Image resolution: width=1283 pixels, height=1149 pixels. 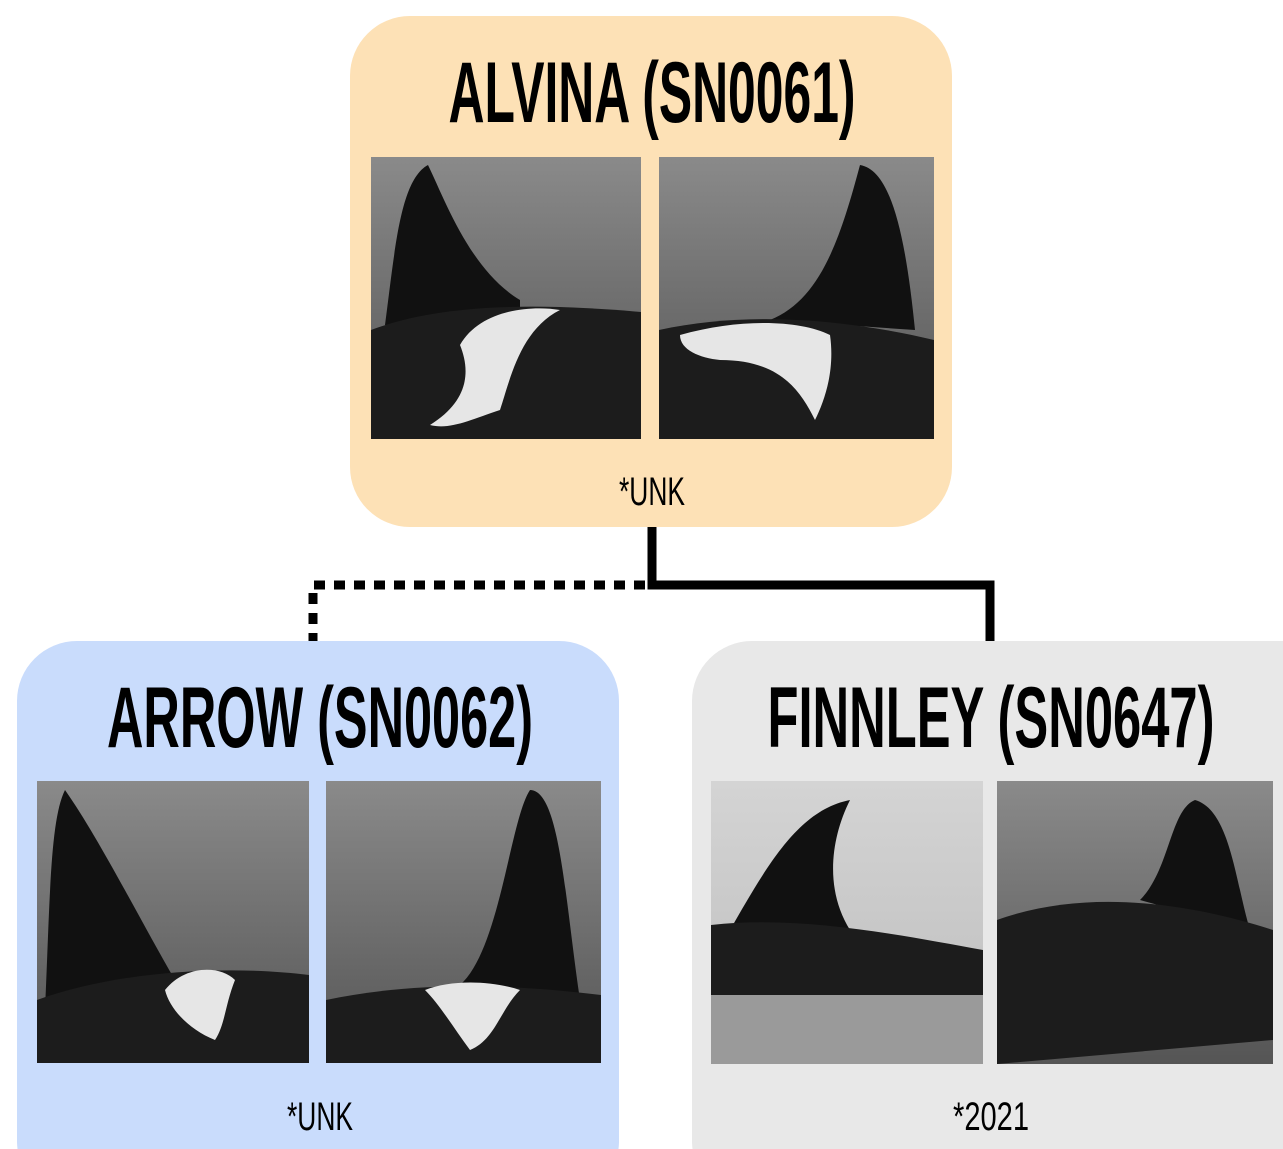 What do you see at coordinates (476, 610) in the screenshot?
I see `possible-parent-link` at bounding box center [476, 610].